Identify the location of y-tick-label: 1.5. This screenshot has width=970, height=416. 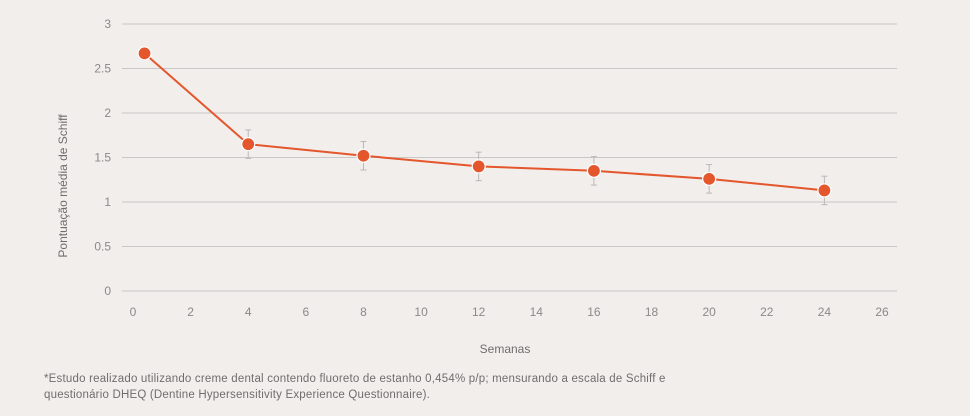
(102, 158).